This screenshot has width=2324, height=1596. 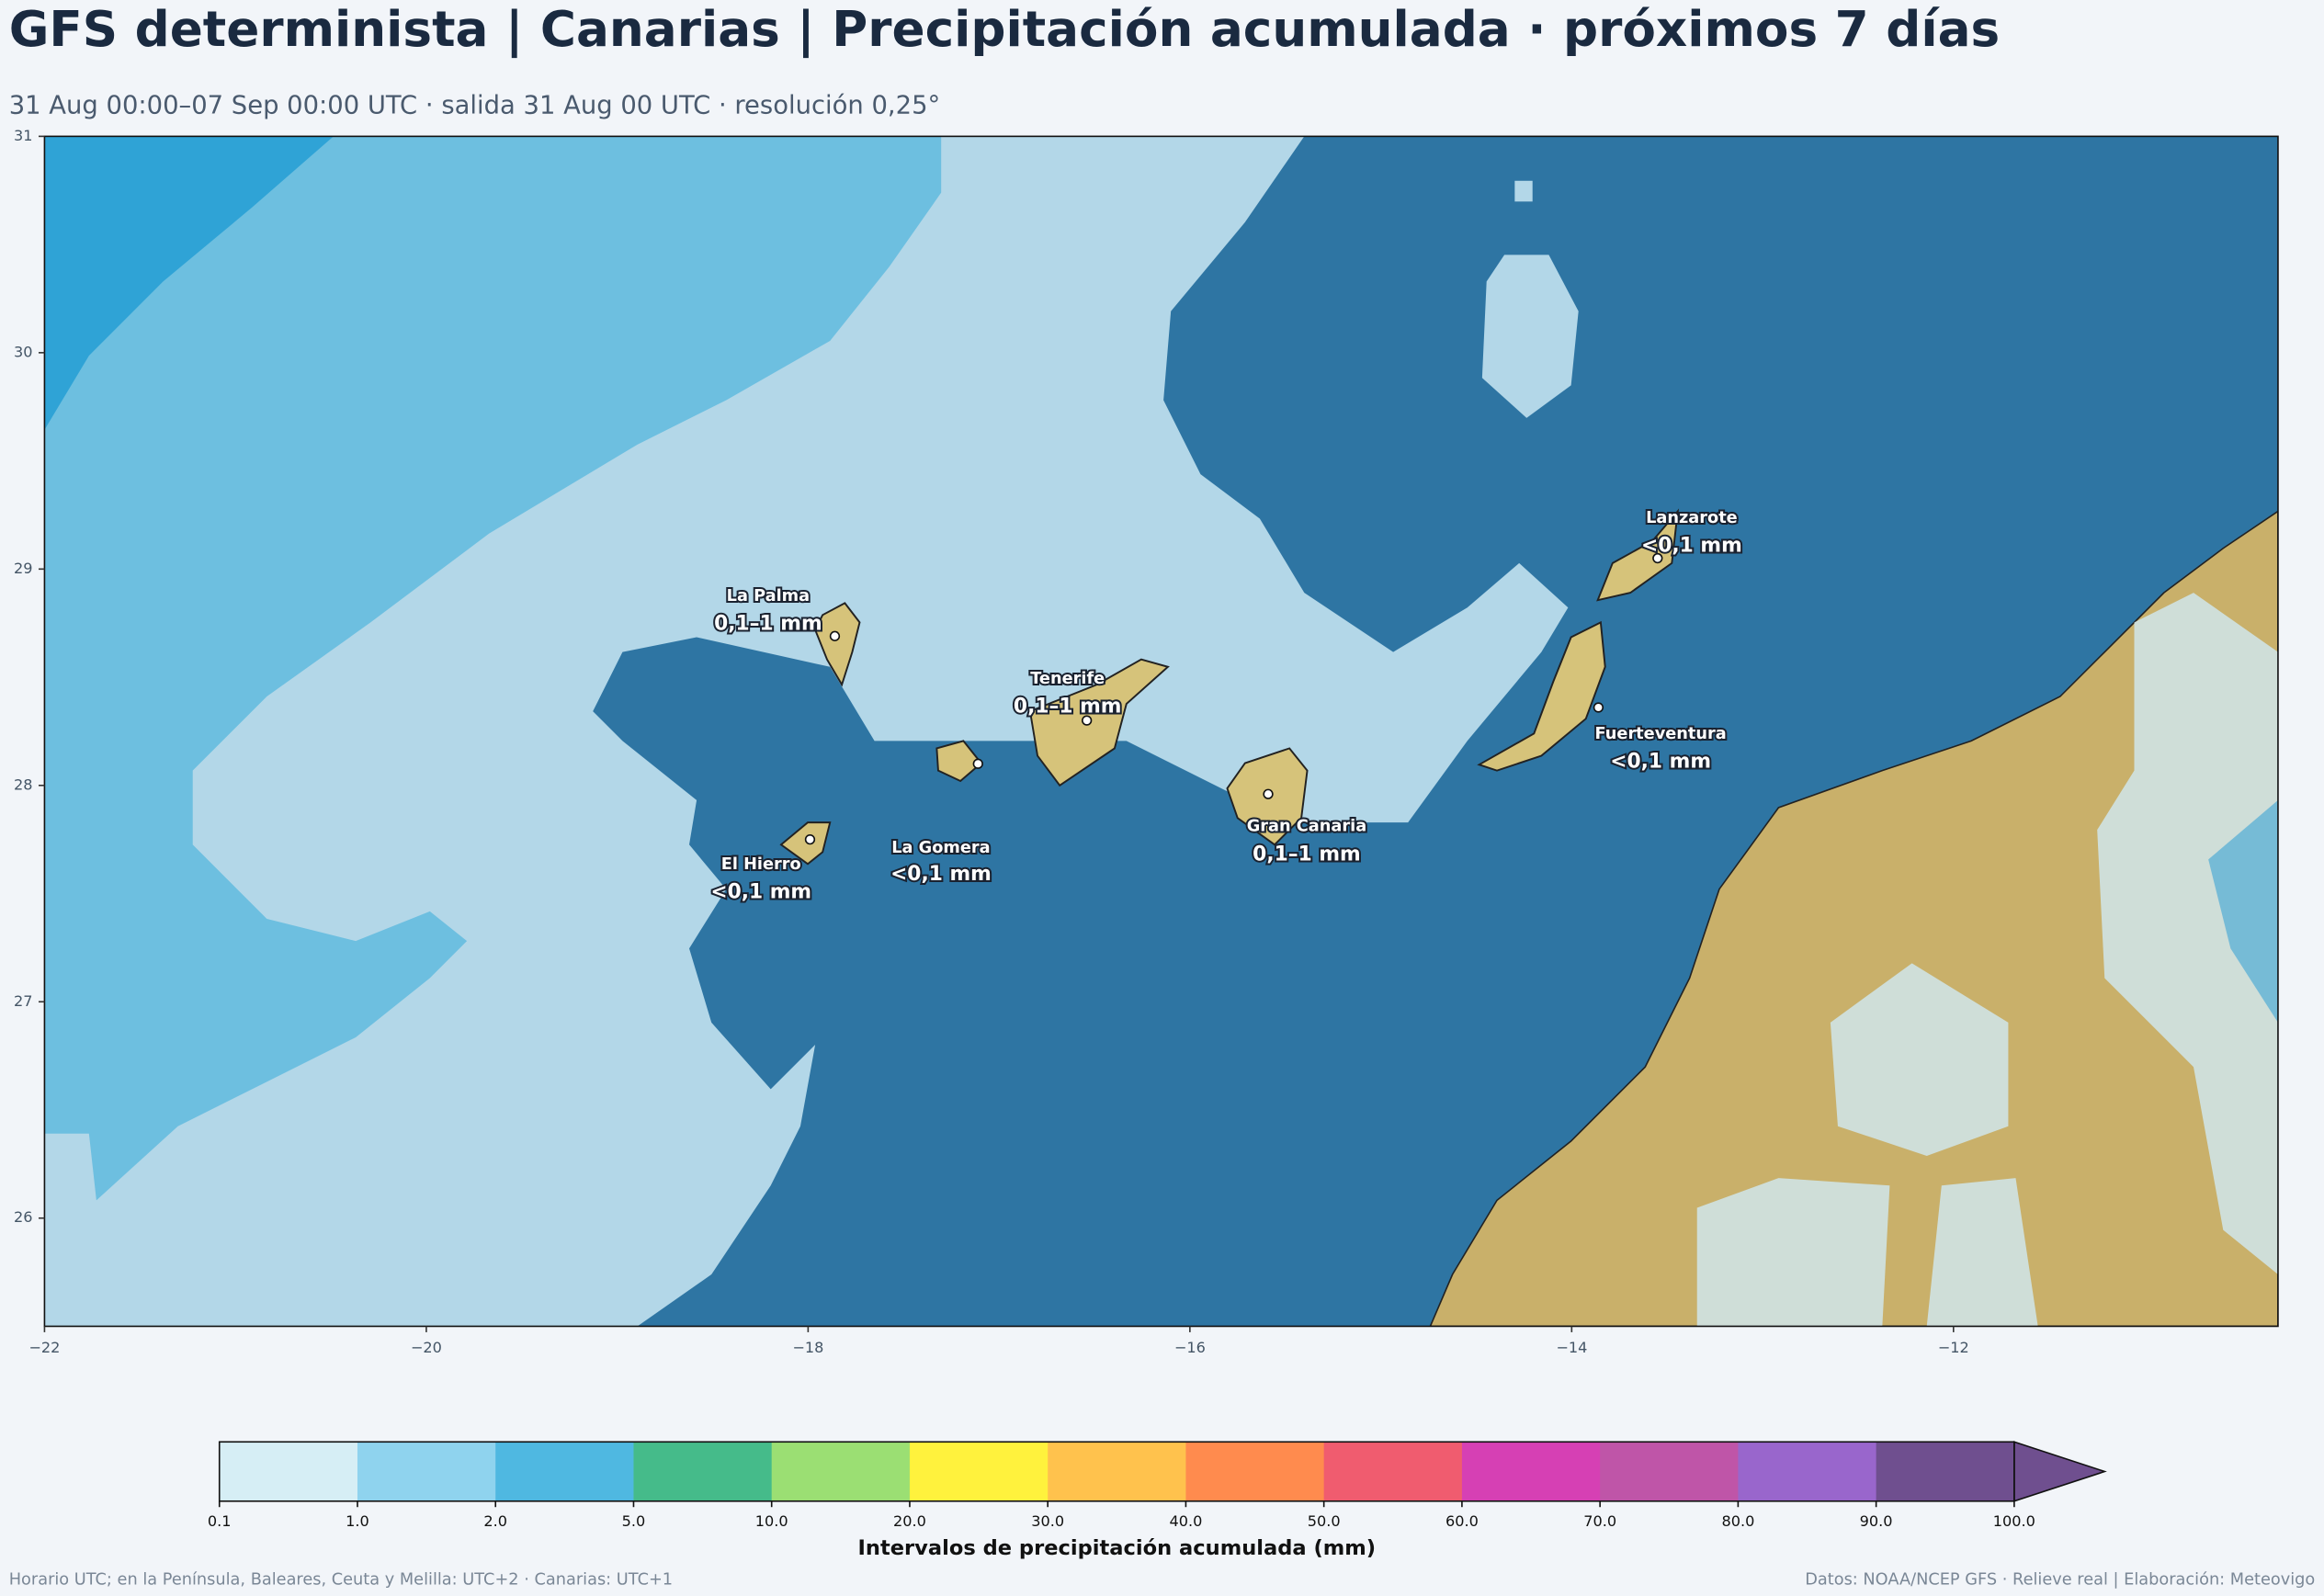 I want to click on y-tick-label: 28, so click(x=23, y=784).